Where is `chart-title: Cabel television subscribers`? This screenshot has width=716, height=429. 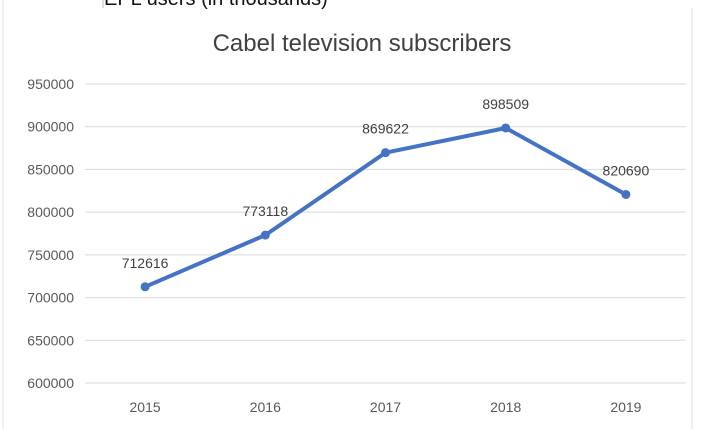 chart-title: Cabel television subscribers is located at coordinates (362, 43).